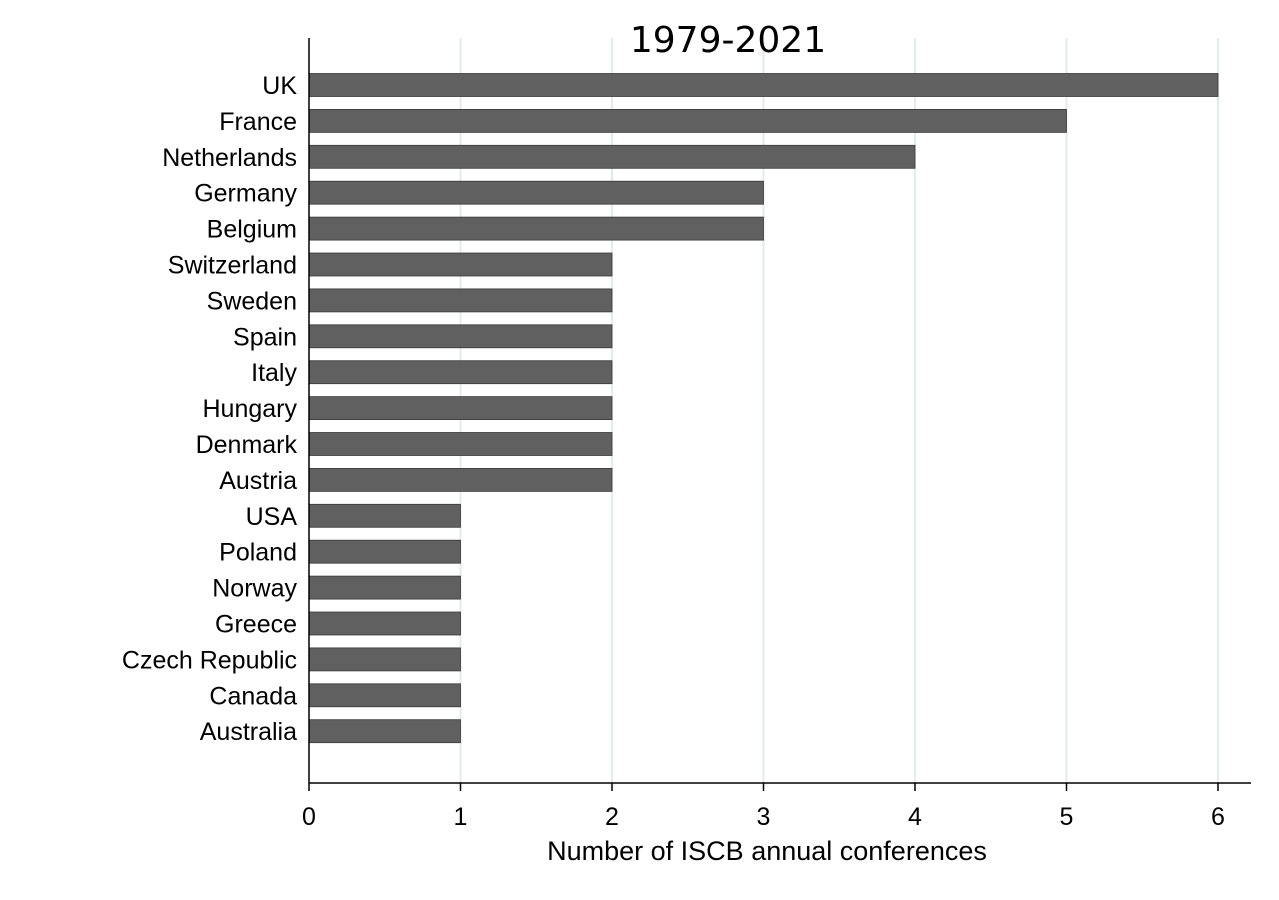 Image resolution: width=1279 pixels, height=900 pixels. Describe the element at coordinates (384, 695) in the screenshot. I see `bar-canada` at that location.